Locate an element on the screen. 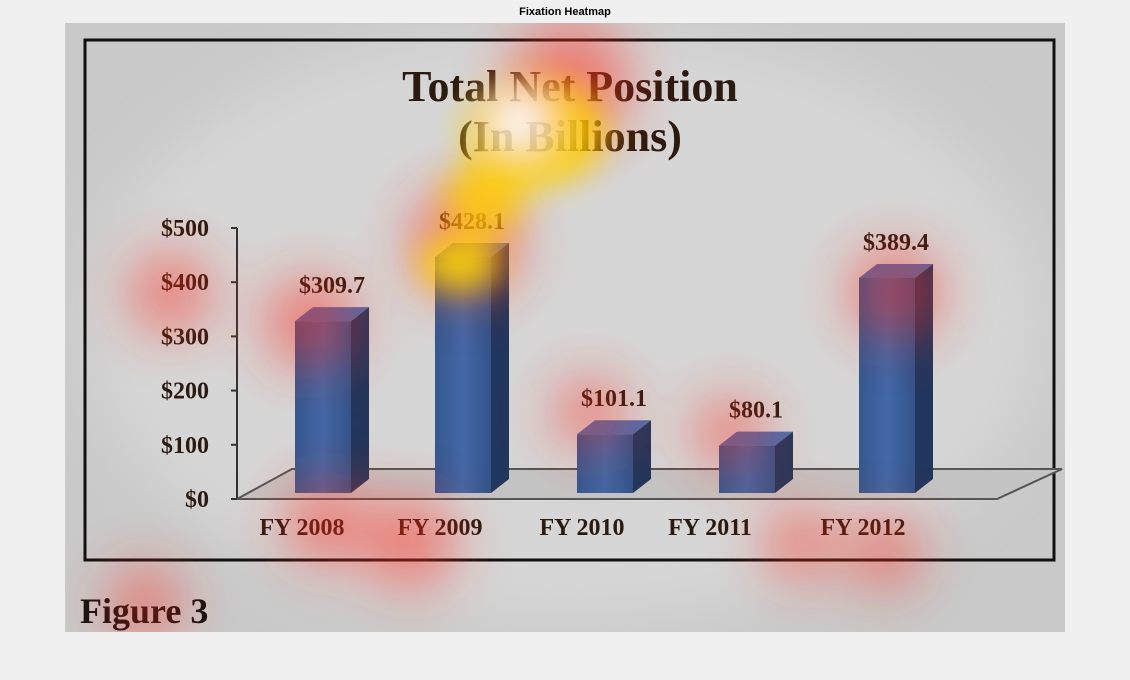 This screenshot has width=1130, height=680. y-tick-label: $500 is located at coordinates (185, 229).